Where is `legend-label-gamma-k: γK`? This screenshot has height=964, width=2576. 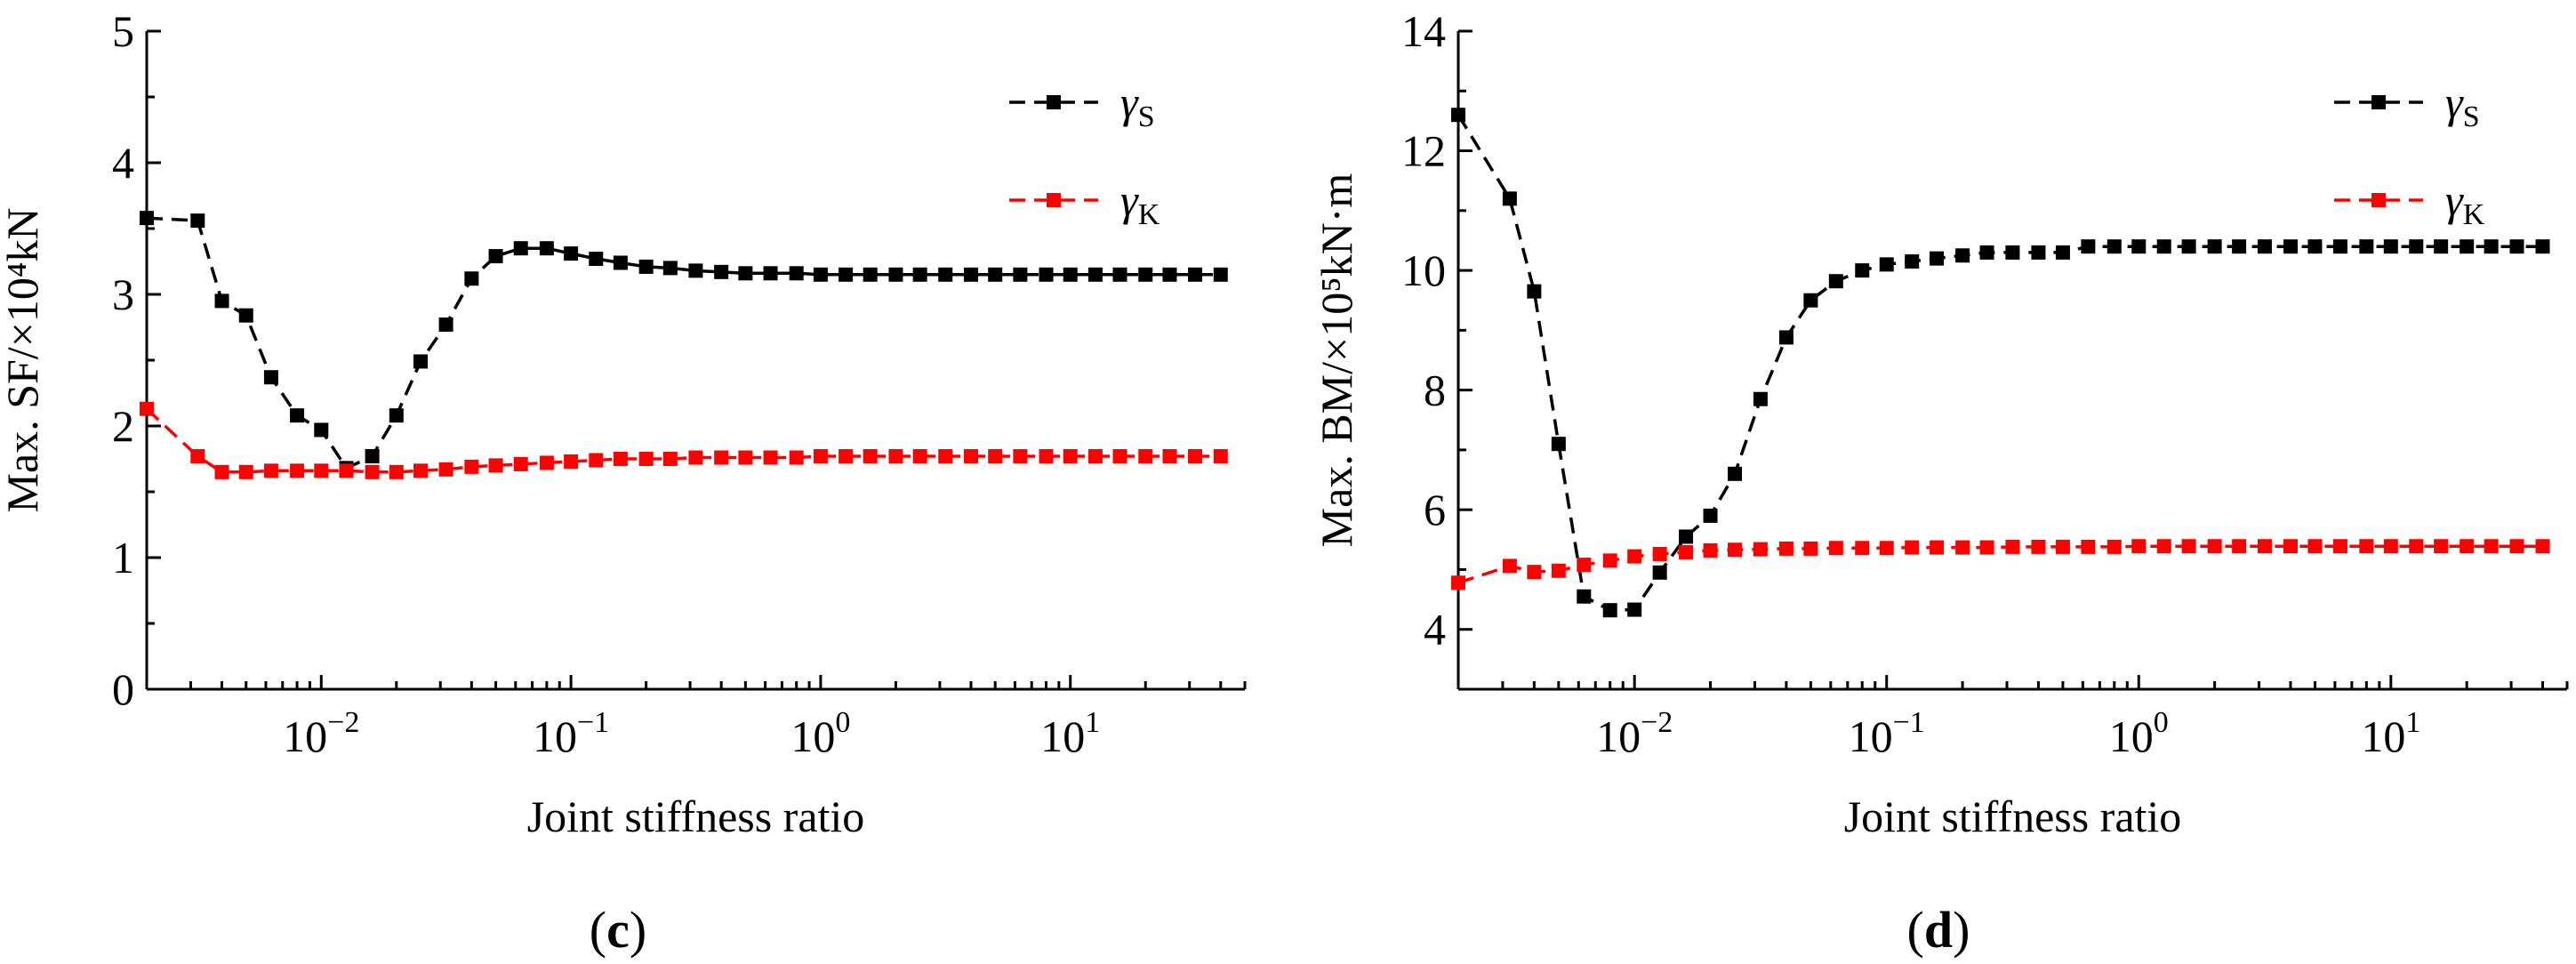 legend-label-gamma-k: γK is located at coordinates (1140, 203).